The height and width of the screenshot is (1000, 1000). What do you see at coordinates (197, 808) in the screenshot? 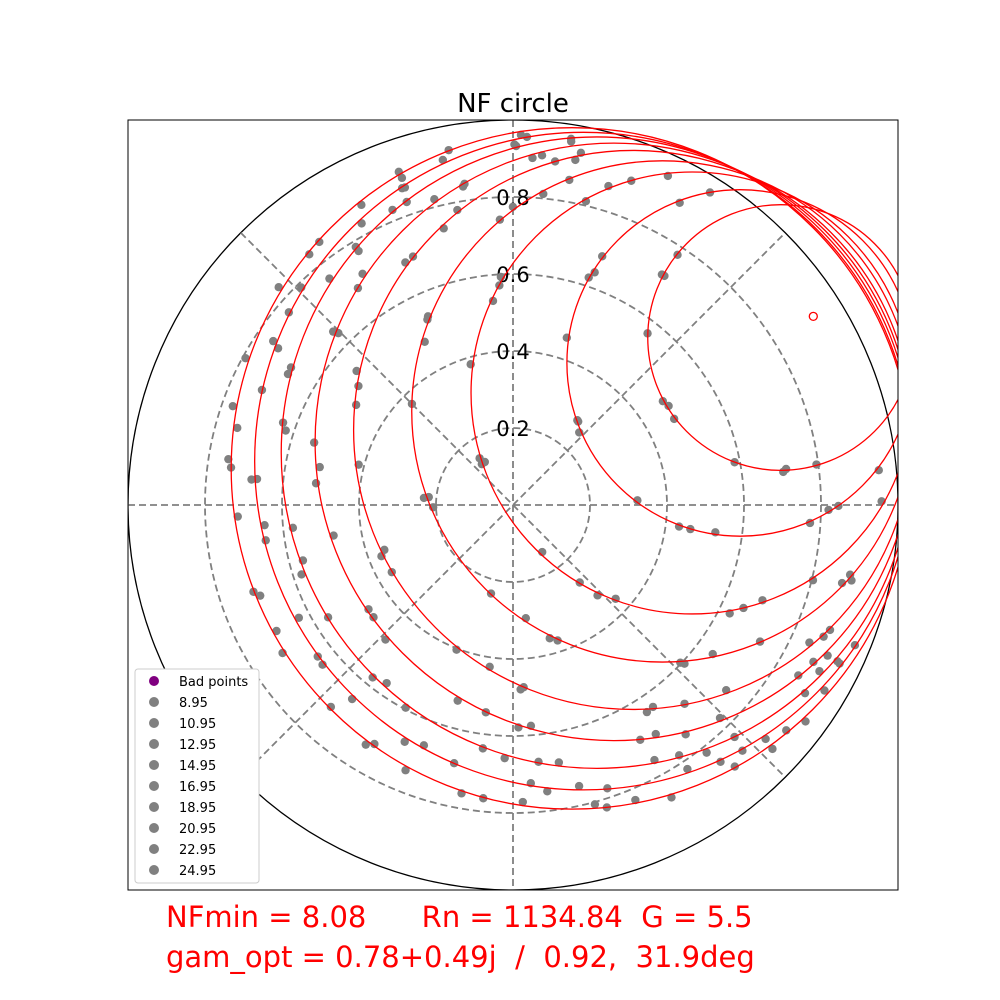
I see `legend-label: 18.95` at bounding box center [197, 808].